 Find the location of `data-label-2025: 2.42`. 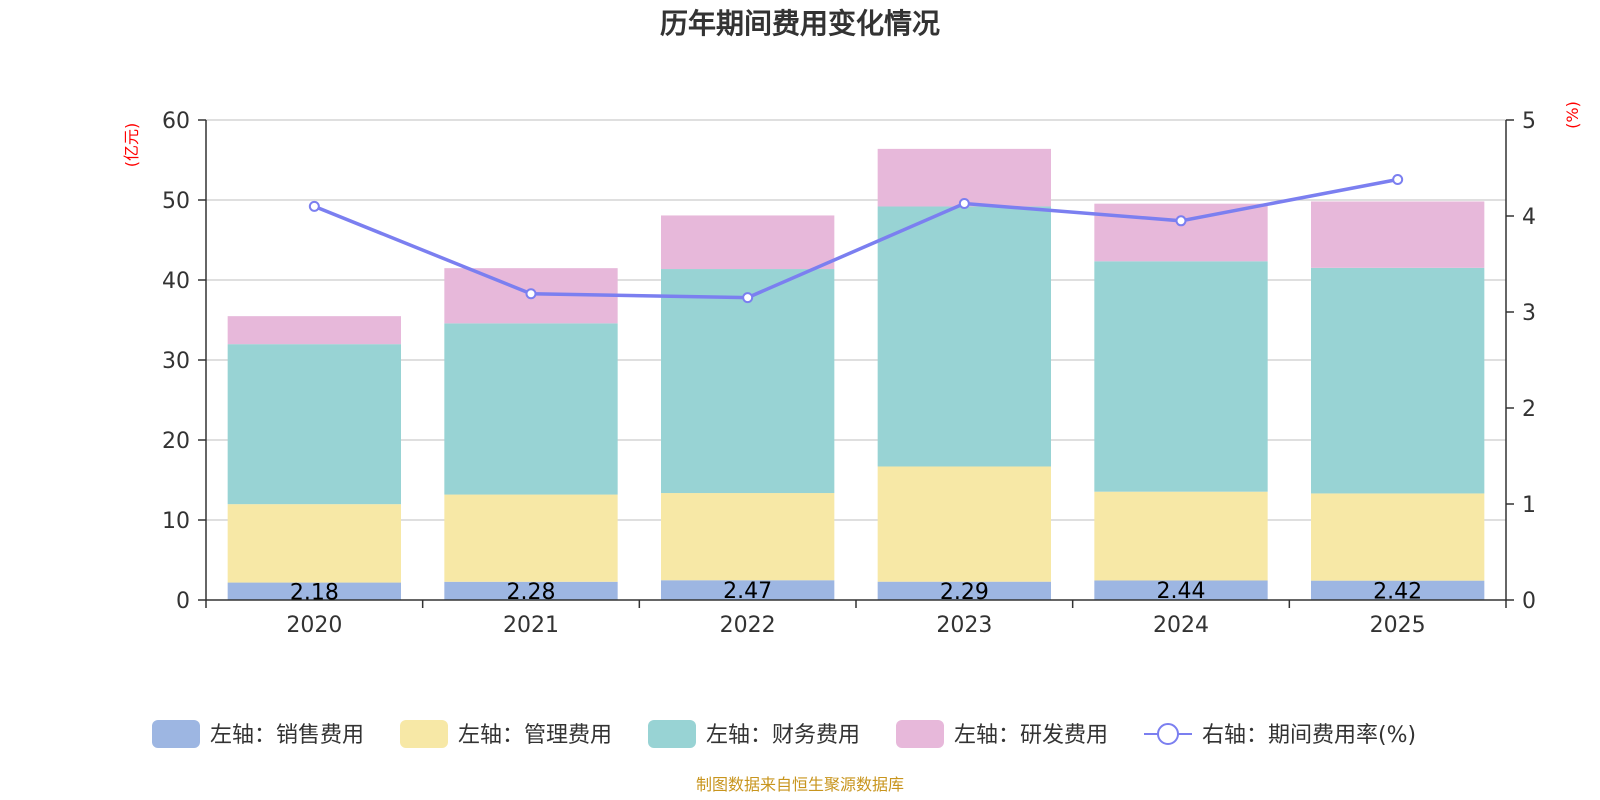

data-label-2025: 2.42 is located at coordinates (1397, 591).